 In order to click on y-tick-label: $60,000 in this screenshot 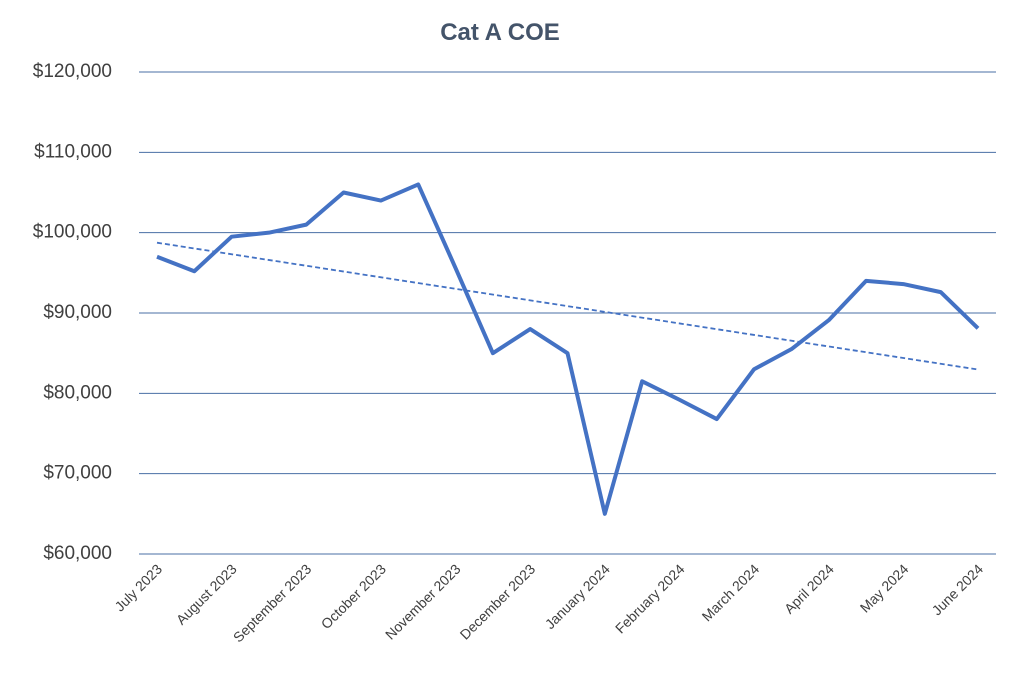, I will do `click(77, 553)`.